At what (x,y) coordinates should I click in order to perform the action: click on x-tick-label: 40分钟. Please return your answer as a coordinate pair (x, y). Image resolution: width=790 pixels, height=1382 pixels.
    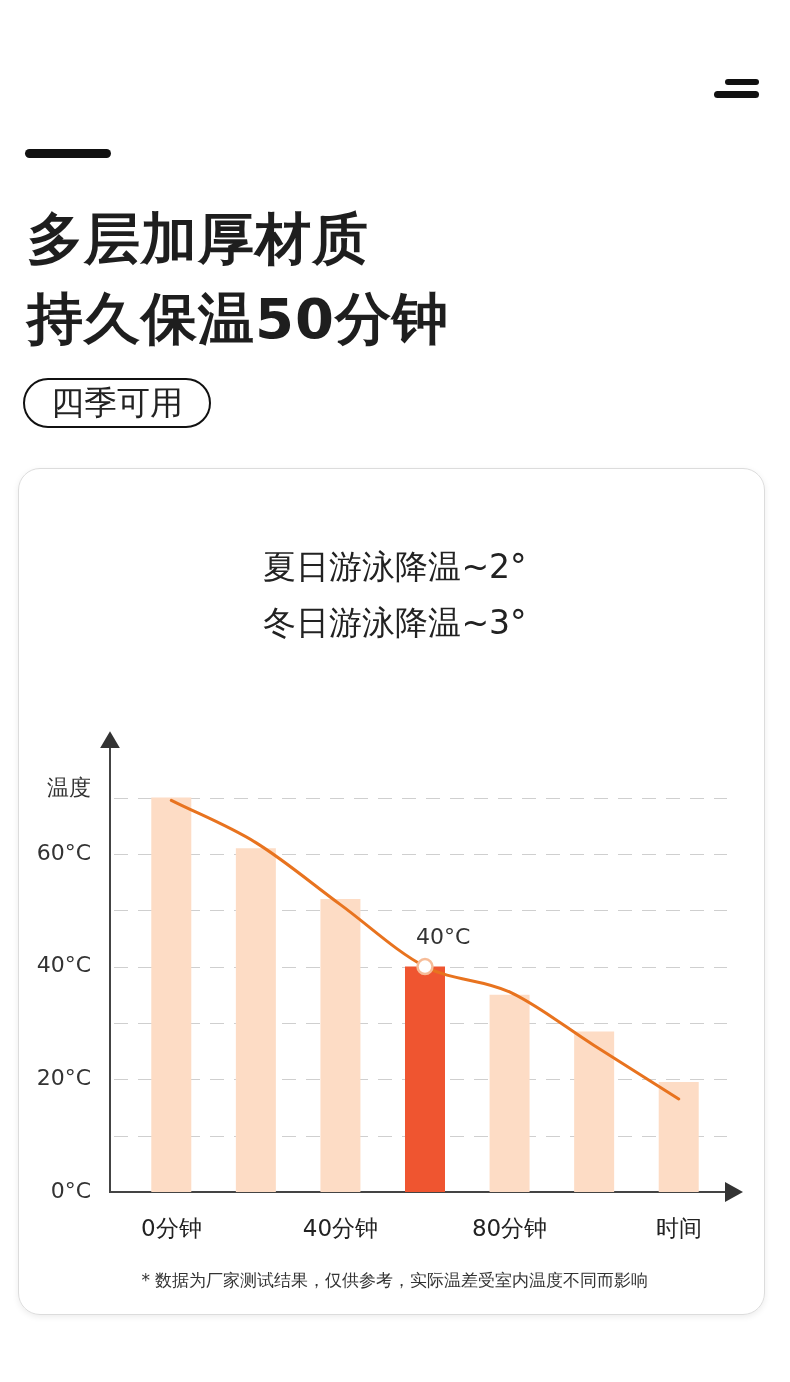
    Looking at the image, I should click on (340, 1227).